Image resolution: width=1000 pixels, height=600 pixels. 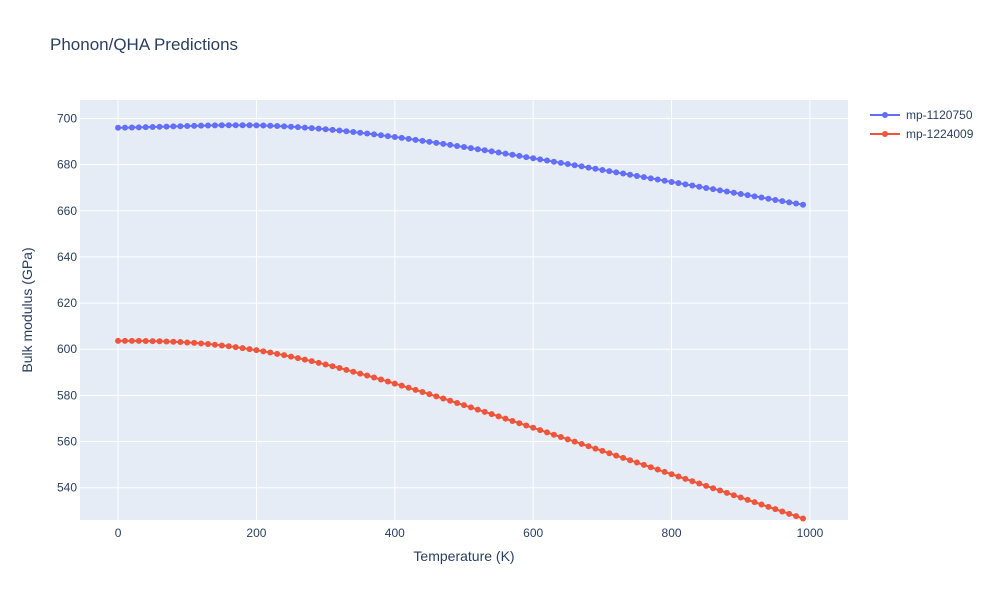 I want to click on y-tick-label: 620, so click(x=67, y=303).